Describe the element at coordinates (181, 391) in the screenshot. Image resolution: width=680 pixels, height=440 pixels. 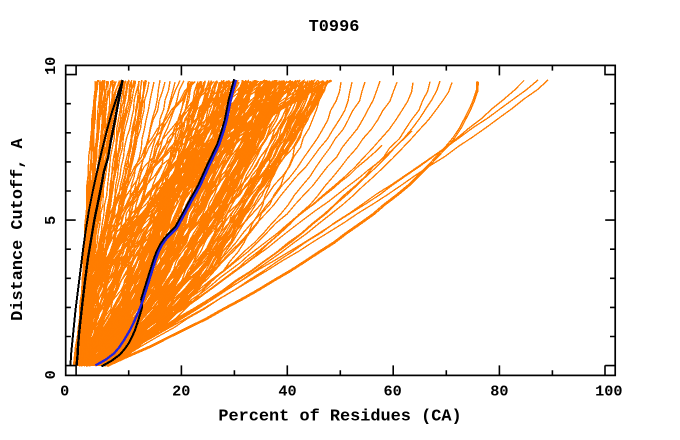
I see `svg-text: 20` at that location.